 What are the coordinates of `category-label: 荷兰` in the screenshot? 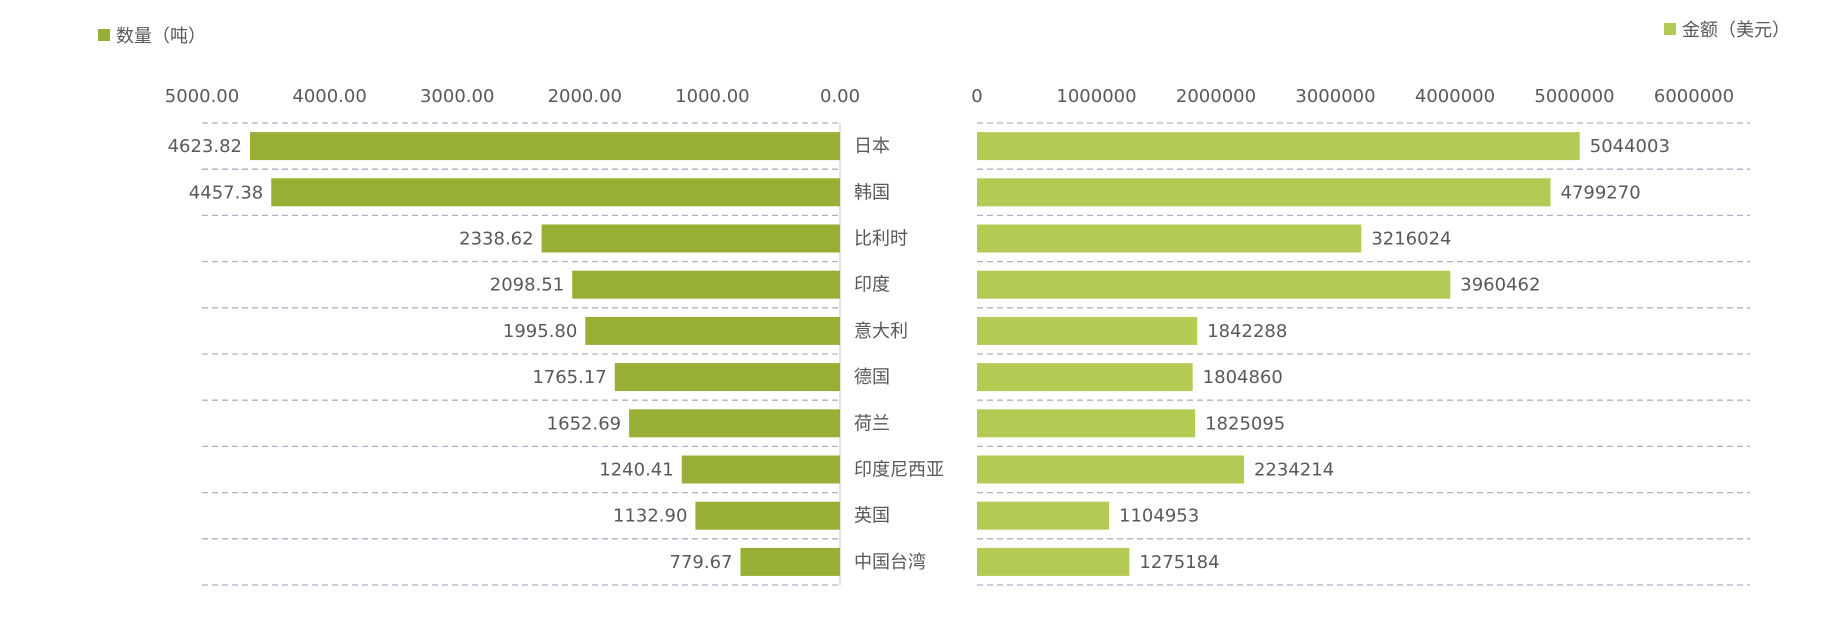 It's located at (872, 423).